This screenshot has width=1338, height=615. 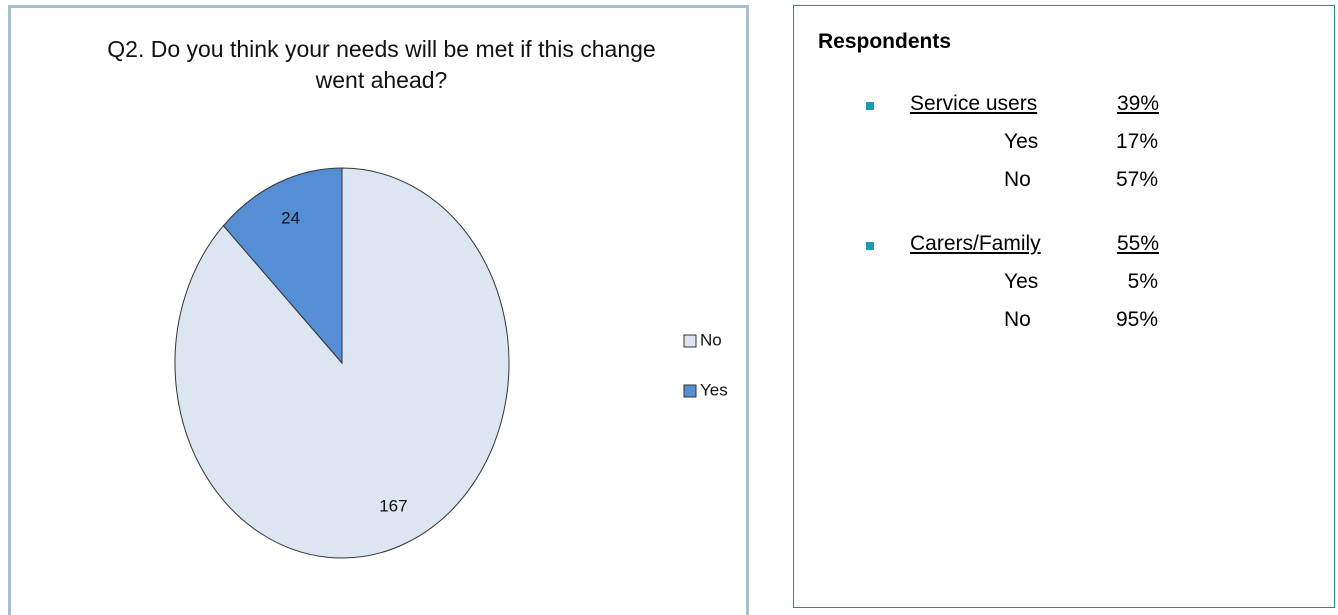 I want to click on row-value: 57%, so click(x=1136, y=179).